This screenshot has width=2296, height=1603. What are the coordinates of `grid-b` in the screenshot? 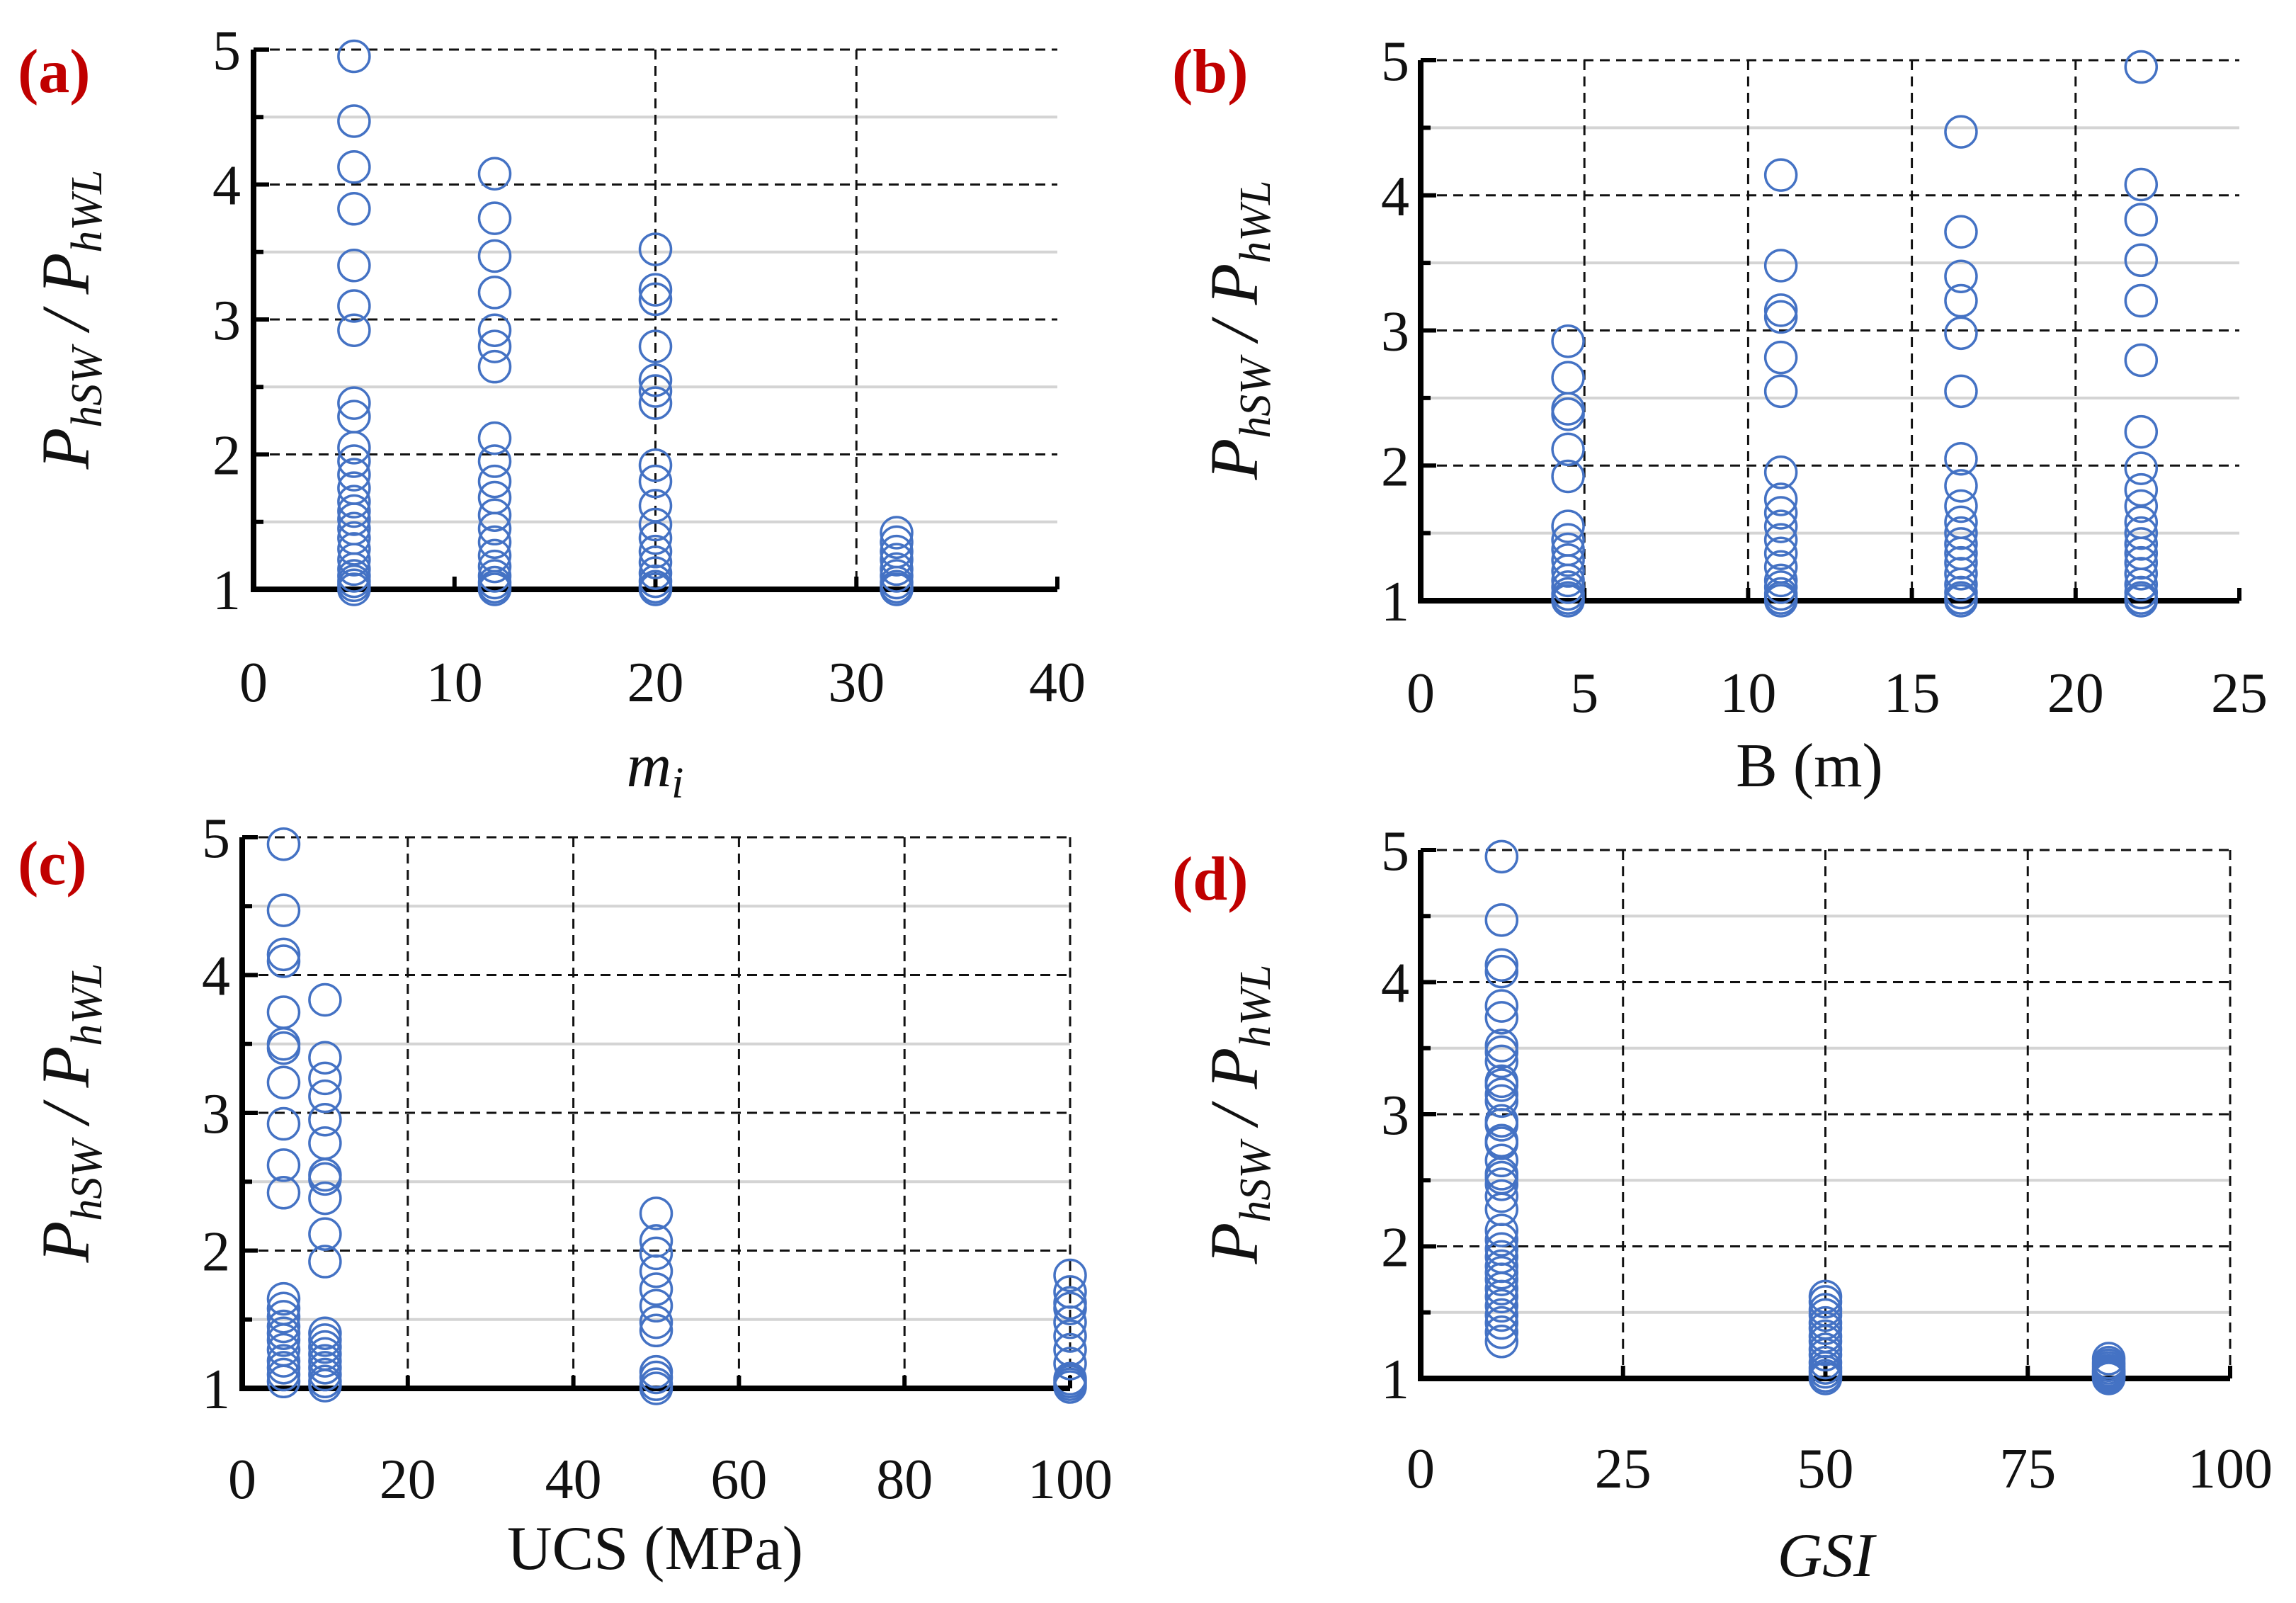 It's located at (1830, 330).